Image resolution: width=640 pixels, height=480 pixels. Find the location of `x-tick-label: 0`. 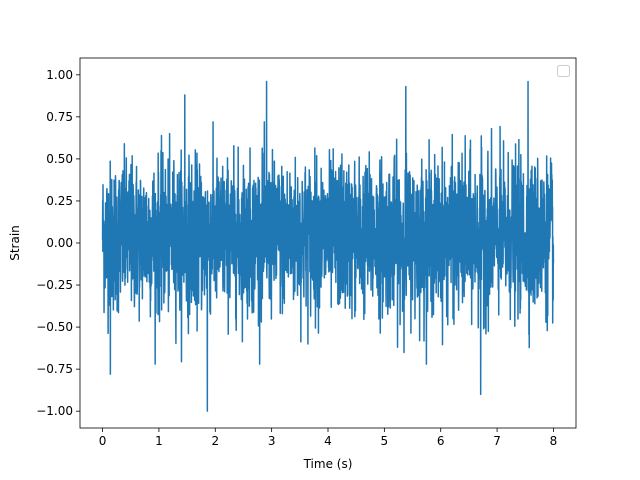

x-tick-label: 0 is located at coordinates (103, 441).